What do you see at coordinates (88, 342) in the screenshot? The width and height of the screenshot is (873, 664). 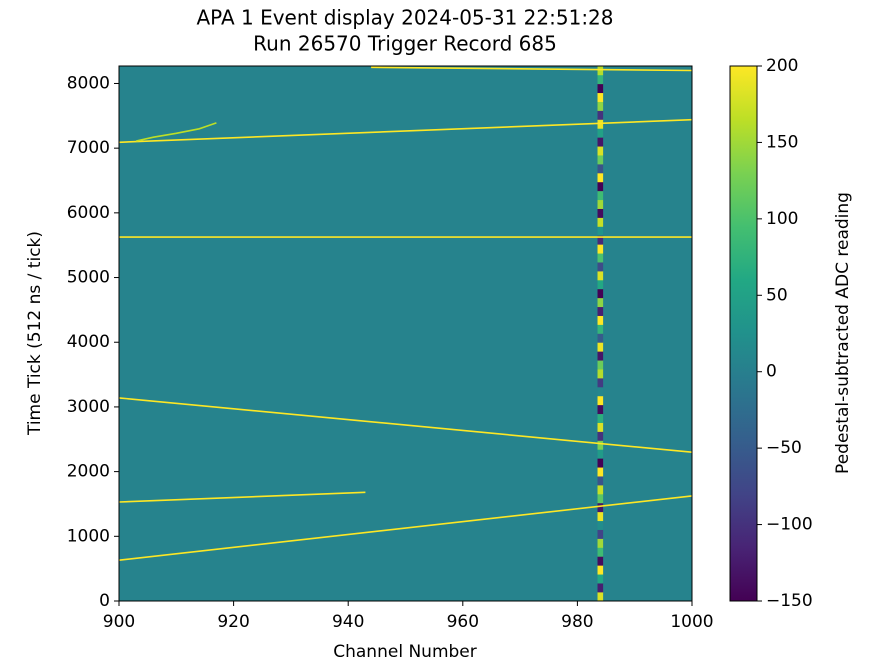 I see `y-tick-label: 4000` at bounding box center [88, 342].